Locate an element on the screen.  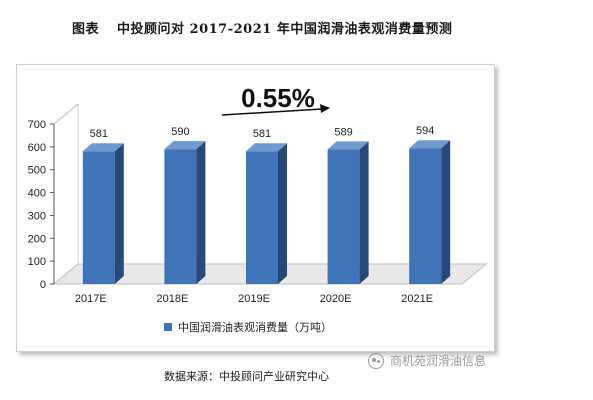
figure-title-text: 中投顾问对 2017-2021 年中国润滑油表观消费量预测 is located at coordinates (285, 29).